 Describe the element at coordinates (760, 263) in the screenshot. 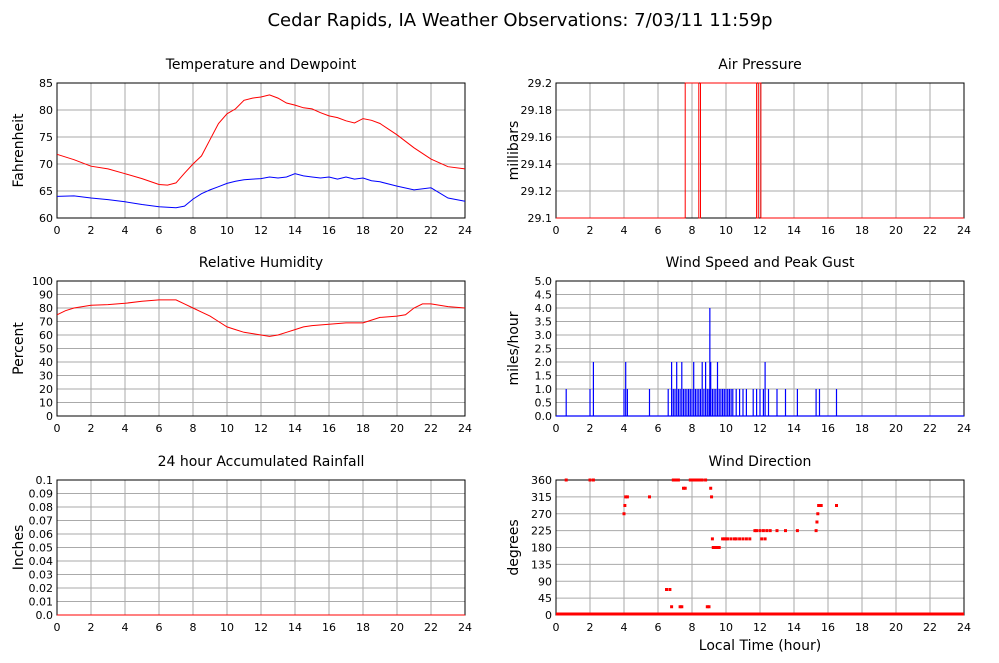

I see `chart-title: Wind Speed and Peak Gust` at that location.